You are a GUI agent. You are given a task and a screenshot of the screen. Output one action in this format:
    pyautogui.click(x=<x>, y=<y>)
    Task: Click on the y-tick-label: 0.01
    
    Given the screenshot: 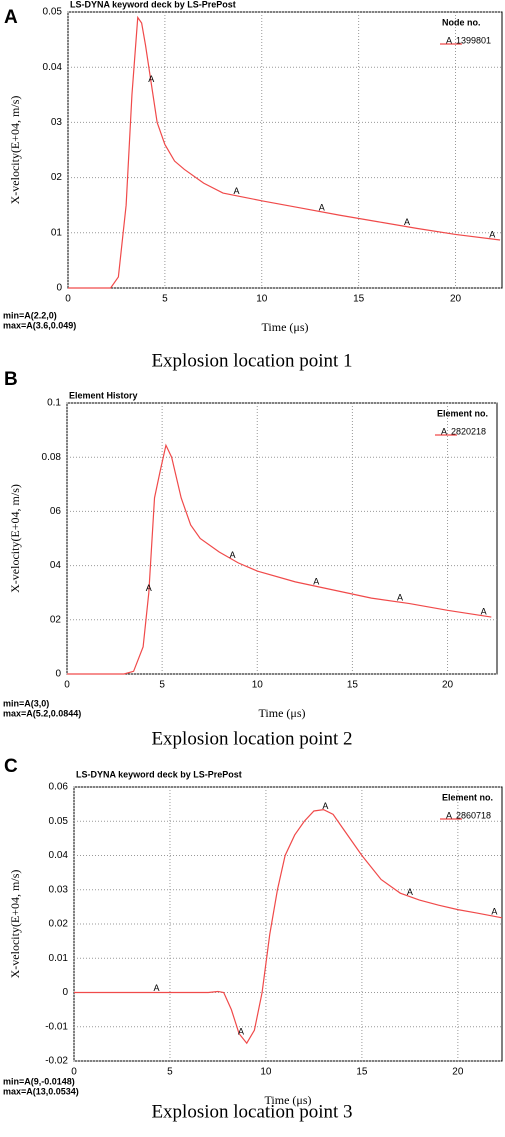 What is the action you would take?
    pyautogui.click(x=59, y=958)
    